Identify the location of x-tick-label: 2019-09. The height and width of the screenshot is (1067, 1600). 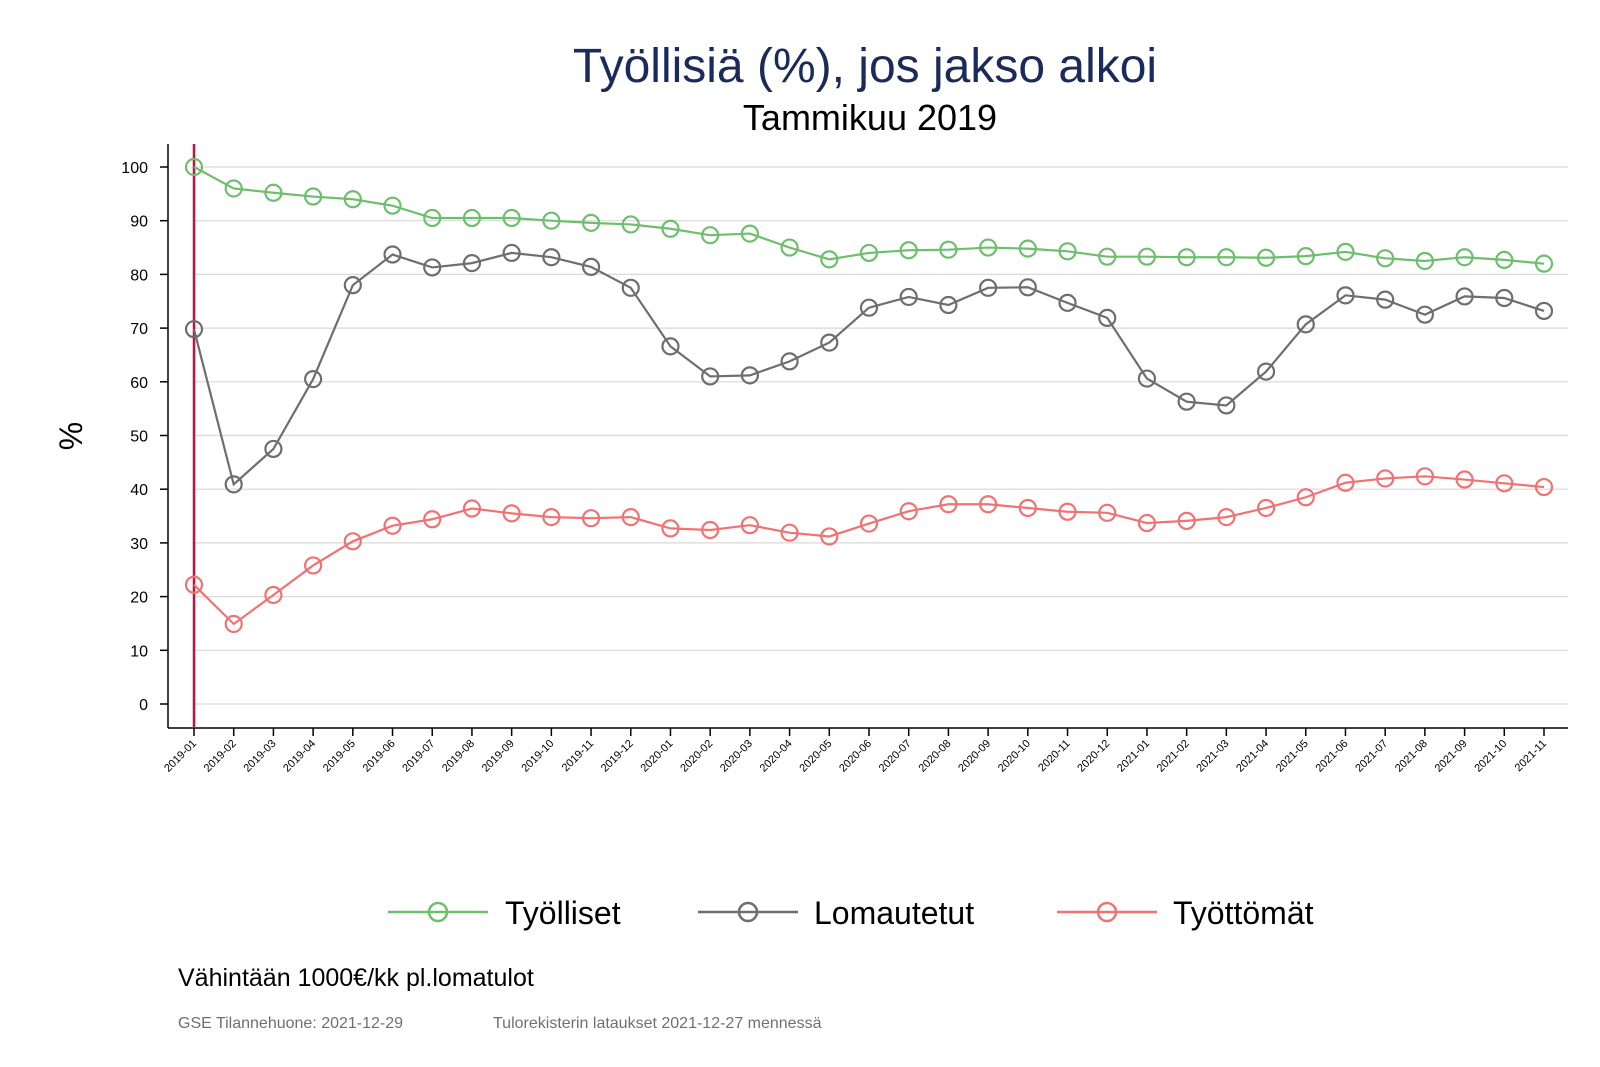
(498, 756).